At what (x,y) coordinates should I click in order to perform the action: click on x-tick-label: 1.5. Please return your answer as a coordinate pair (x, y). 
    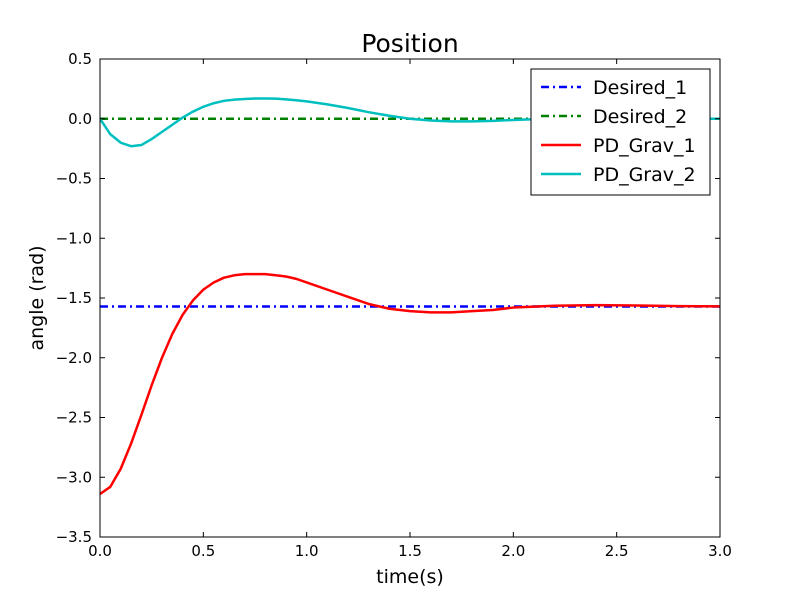
    Looking at the image, I should click on (410, 551).